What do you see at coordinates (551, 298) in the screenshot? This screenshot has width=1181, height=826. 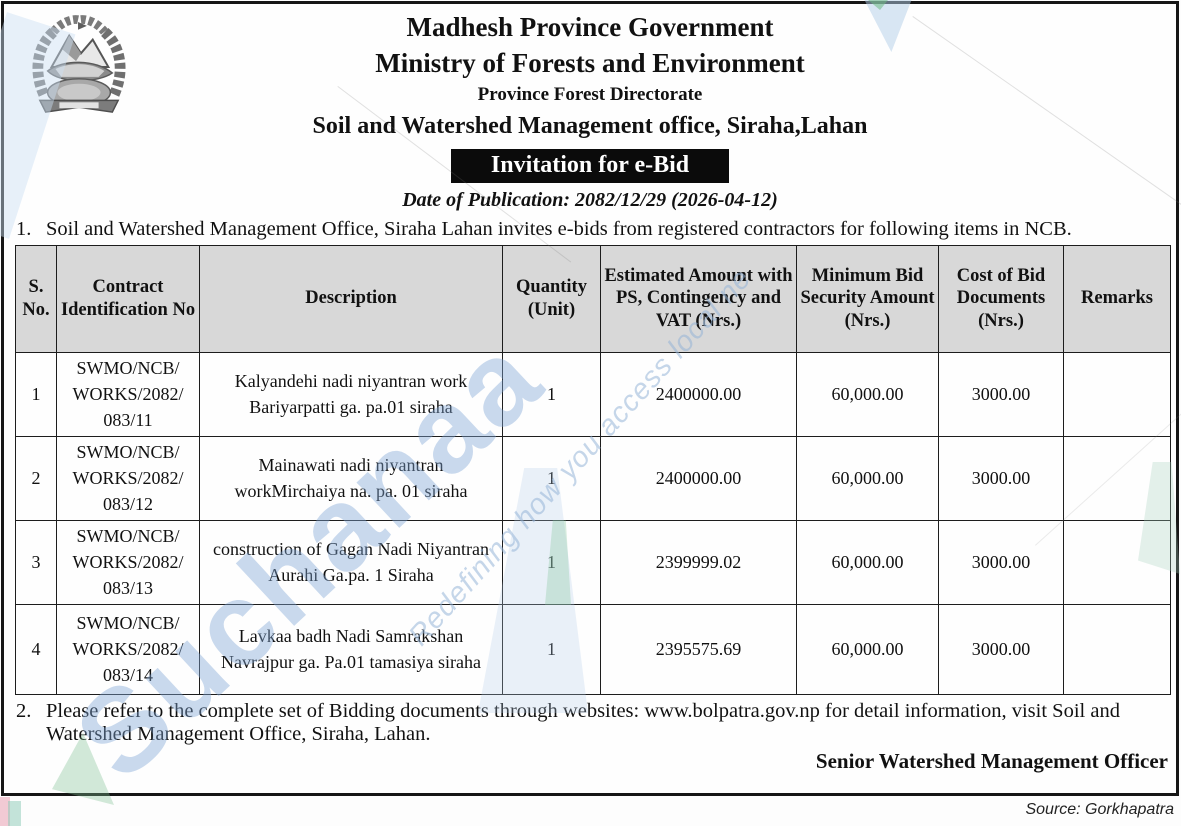 I see `col-header-quantity: Quantity (Unit)` at bounding box center [551, 298].